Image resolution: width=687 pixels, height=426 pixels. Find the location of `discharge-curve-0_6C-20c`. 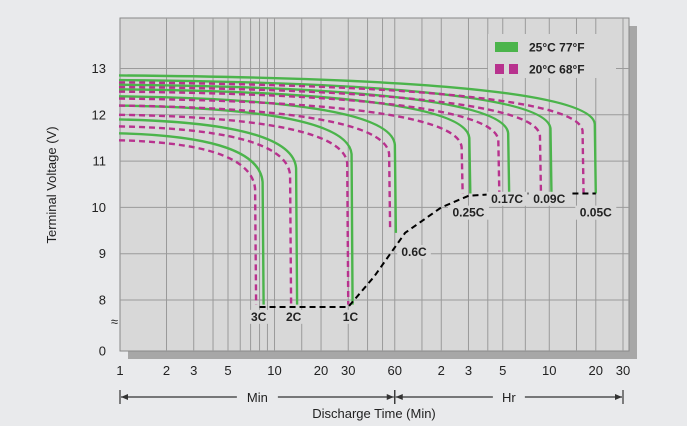

discharge-curve-0_6C-20c is located at coordinates (255, 167).